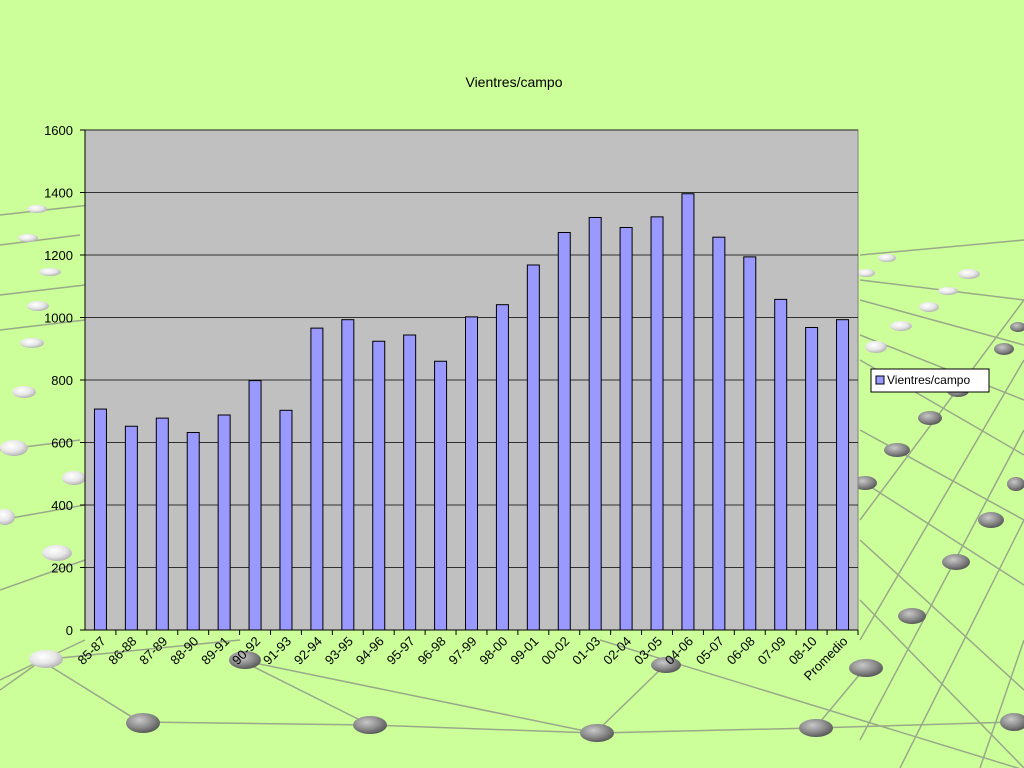  What do you see at coordinates (555, 651) in the screenshot?
I see `x-tick-label: 00-02` at bounding box center [555, 651].